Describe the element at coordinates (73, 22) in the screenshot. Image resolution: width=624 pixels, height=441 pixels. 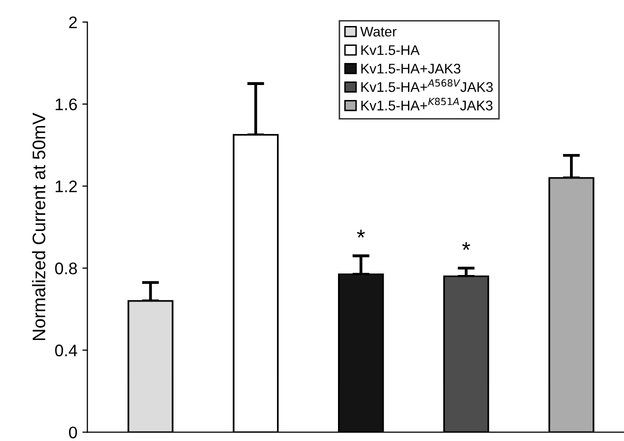
I see `y-tick-label: 2` at that location.